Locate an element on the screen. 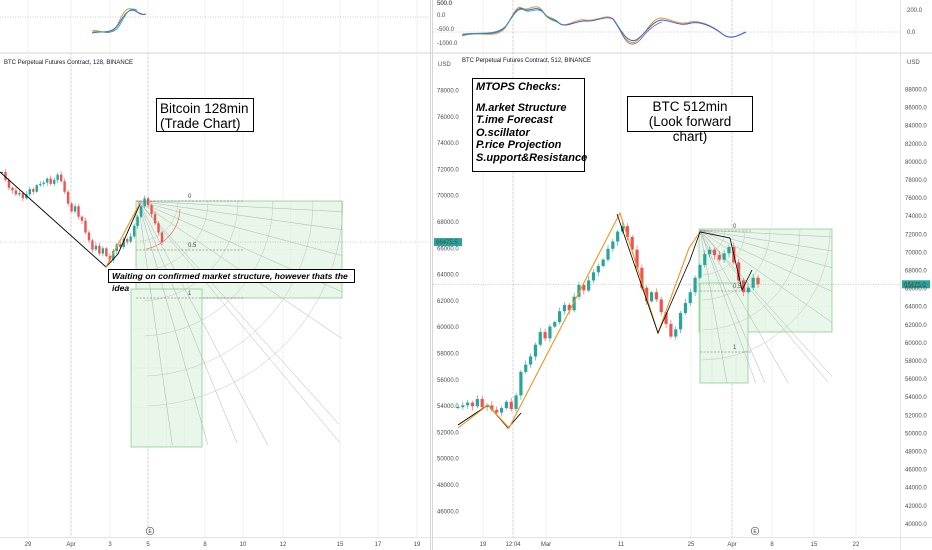 Image resolution: width=932 pixels, height=550 pixels. right-price-tag is located at coordinates (916, 284).